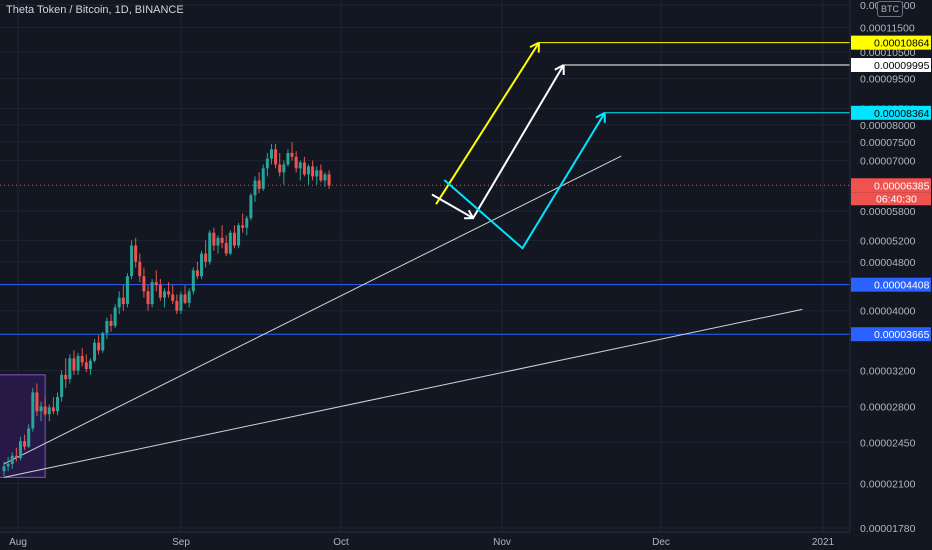  I want to click on y-tick-label: 0.00002100, so click(888, 485).